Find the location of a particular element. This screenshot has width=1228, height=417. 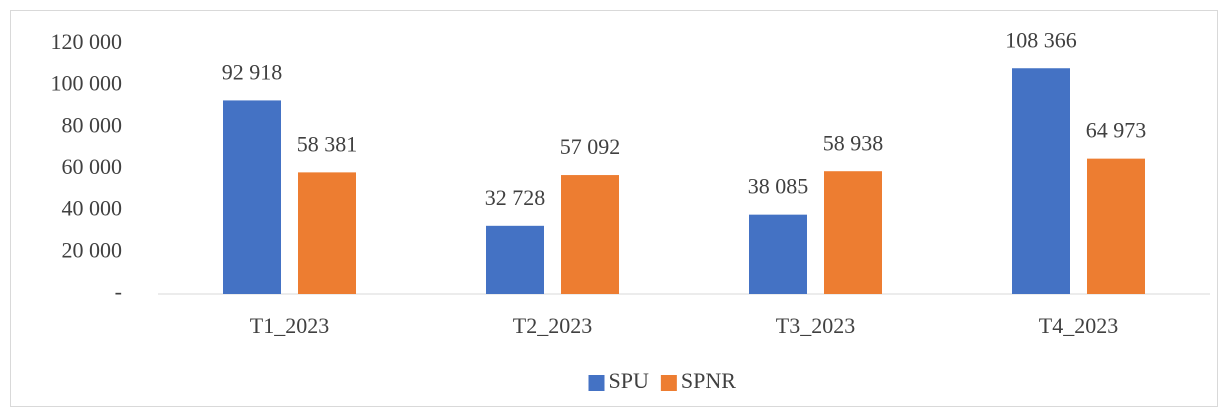

data-label: 38 085 is located at coordinates (778, 186).